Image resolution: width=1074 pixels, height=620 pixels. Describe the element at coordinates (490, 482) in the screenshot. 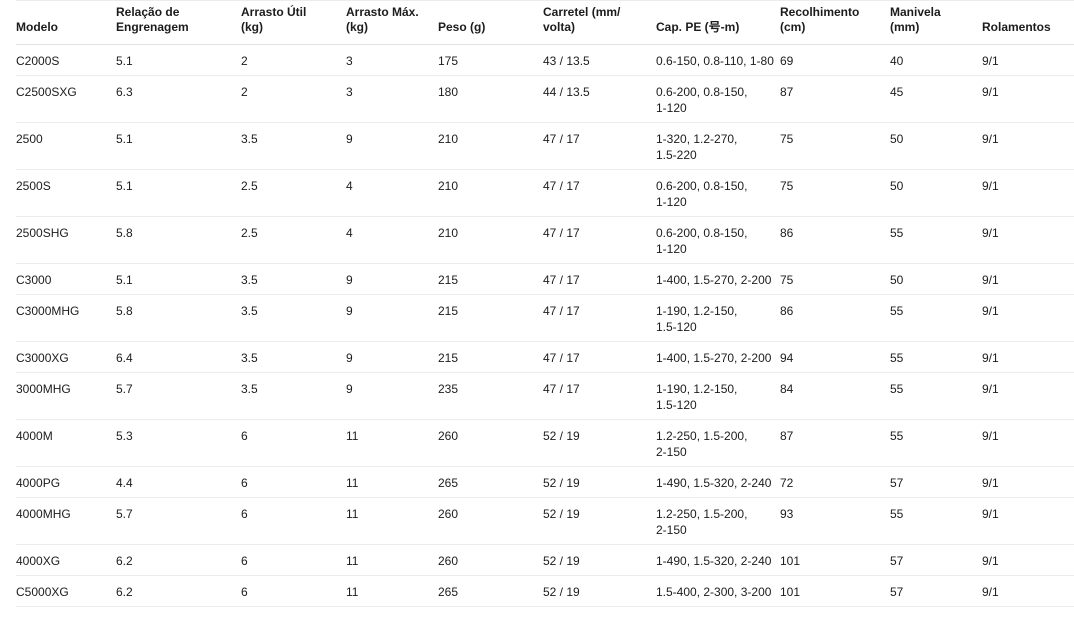

I see `cell-peso: 265` at that location.